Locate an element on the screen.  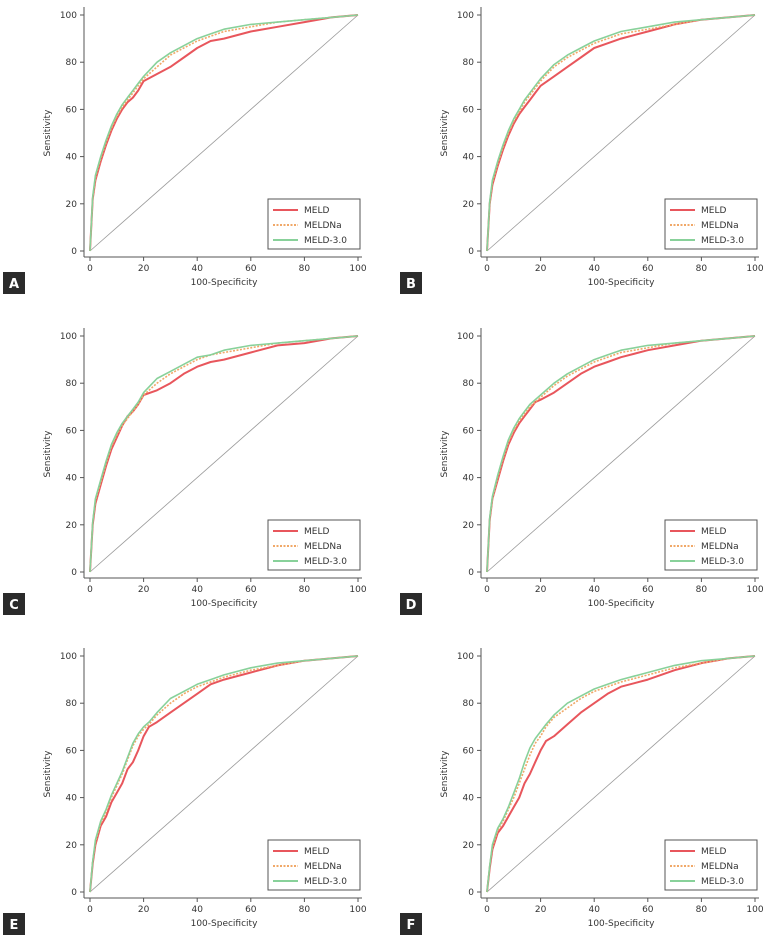
panel-label: E is located at coordinates (14, 924).